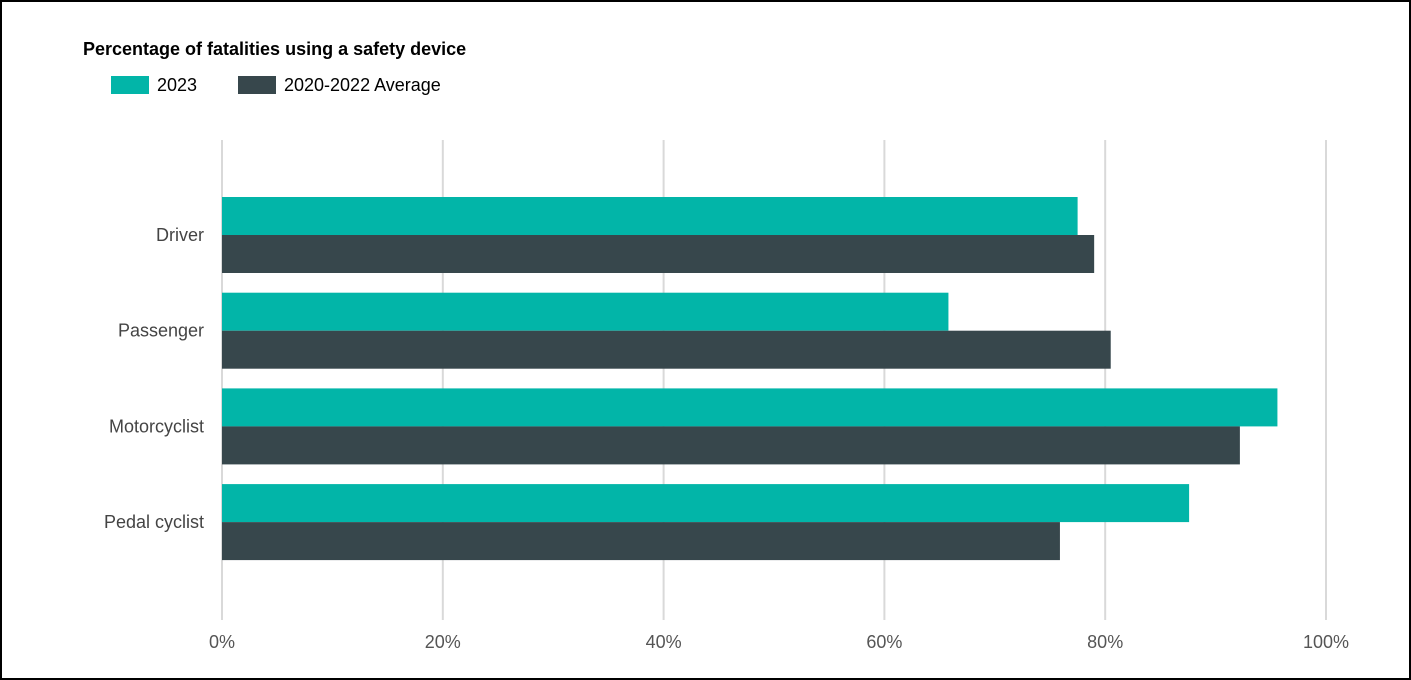 The image size is (1411, 680). Describe the element at coordinates (156, 426) in the screenshot. I see `category-label: Motorcyclist` at that location.